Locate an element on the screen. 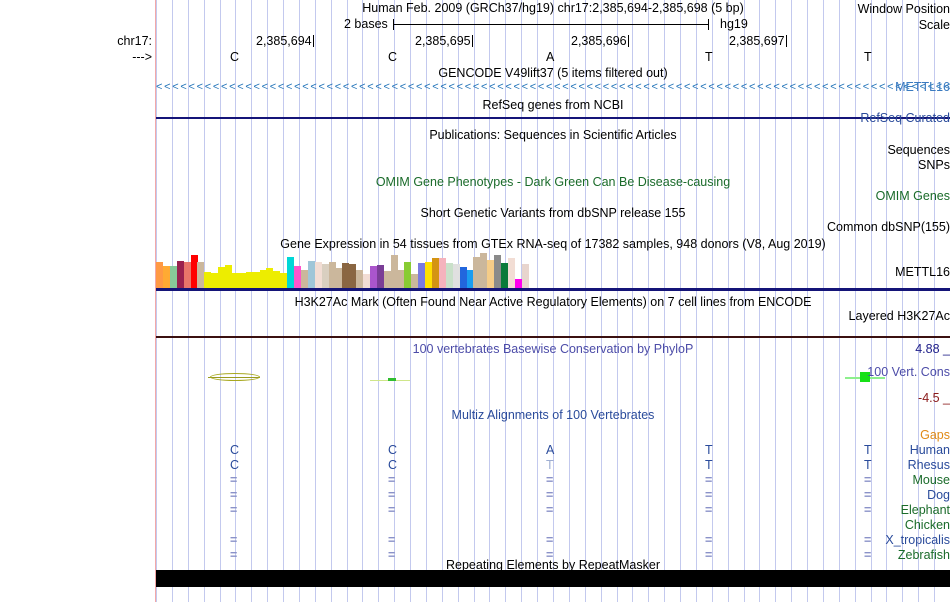  scale-bar is located at coordinates (551, 24).